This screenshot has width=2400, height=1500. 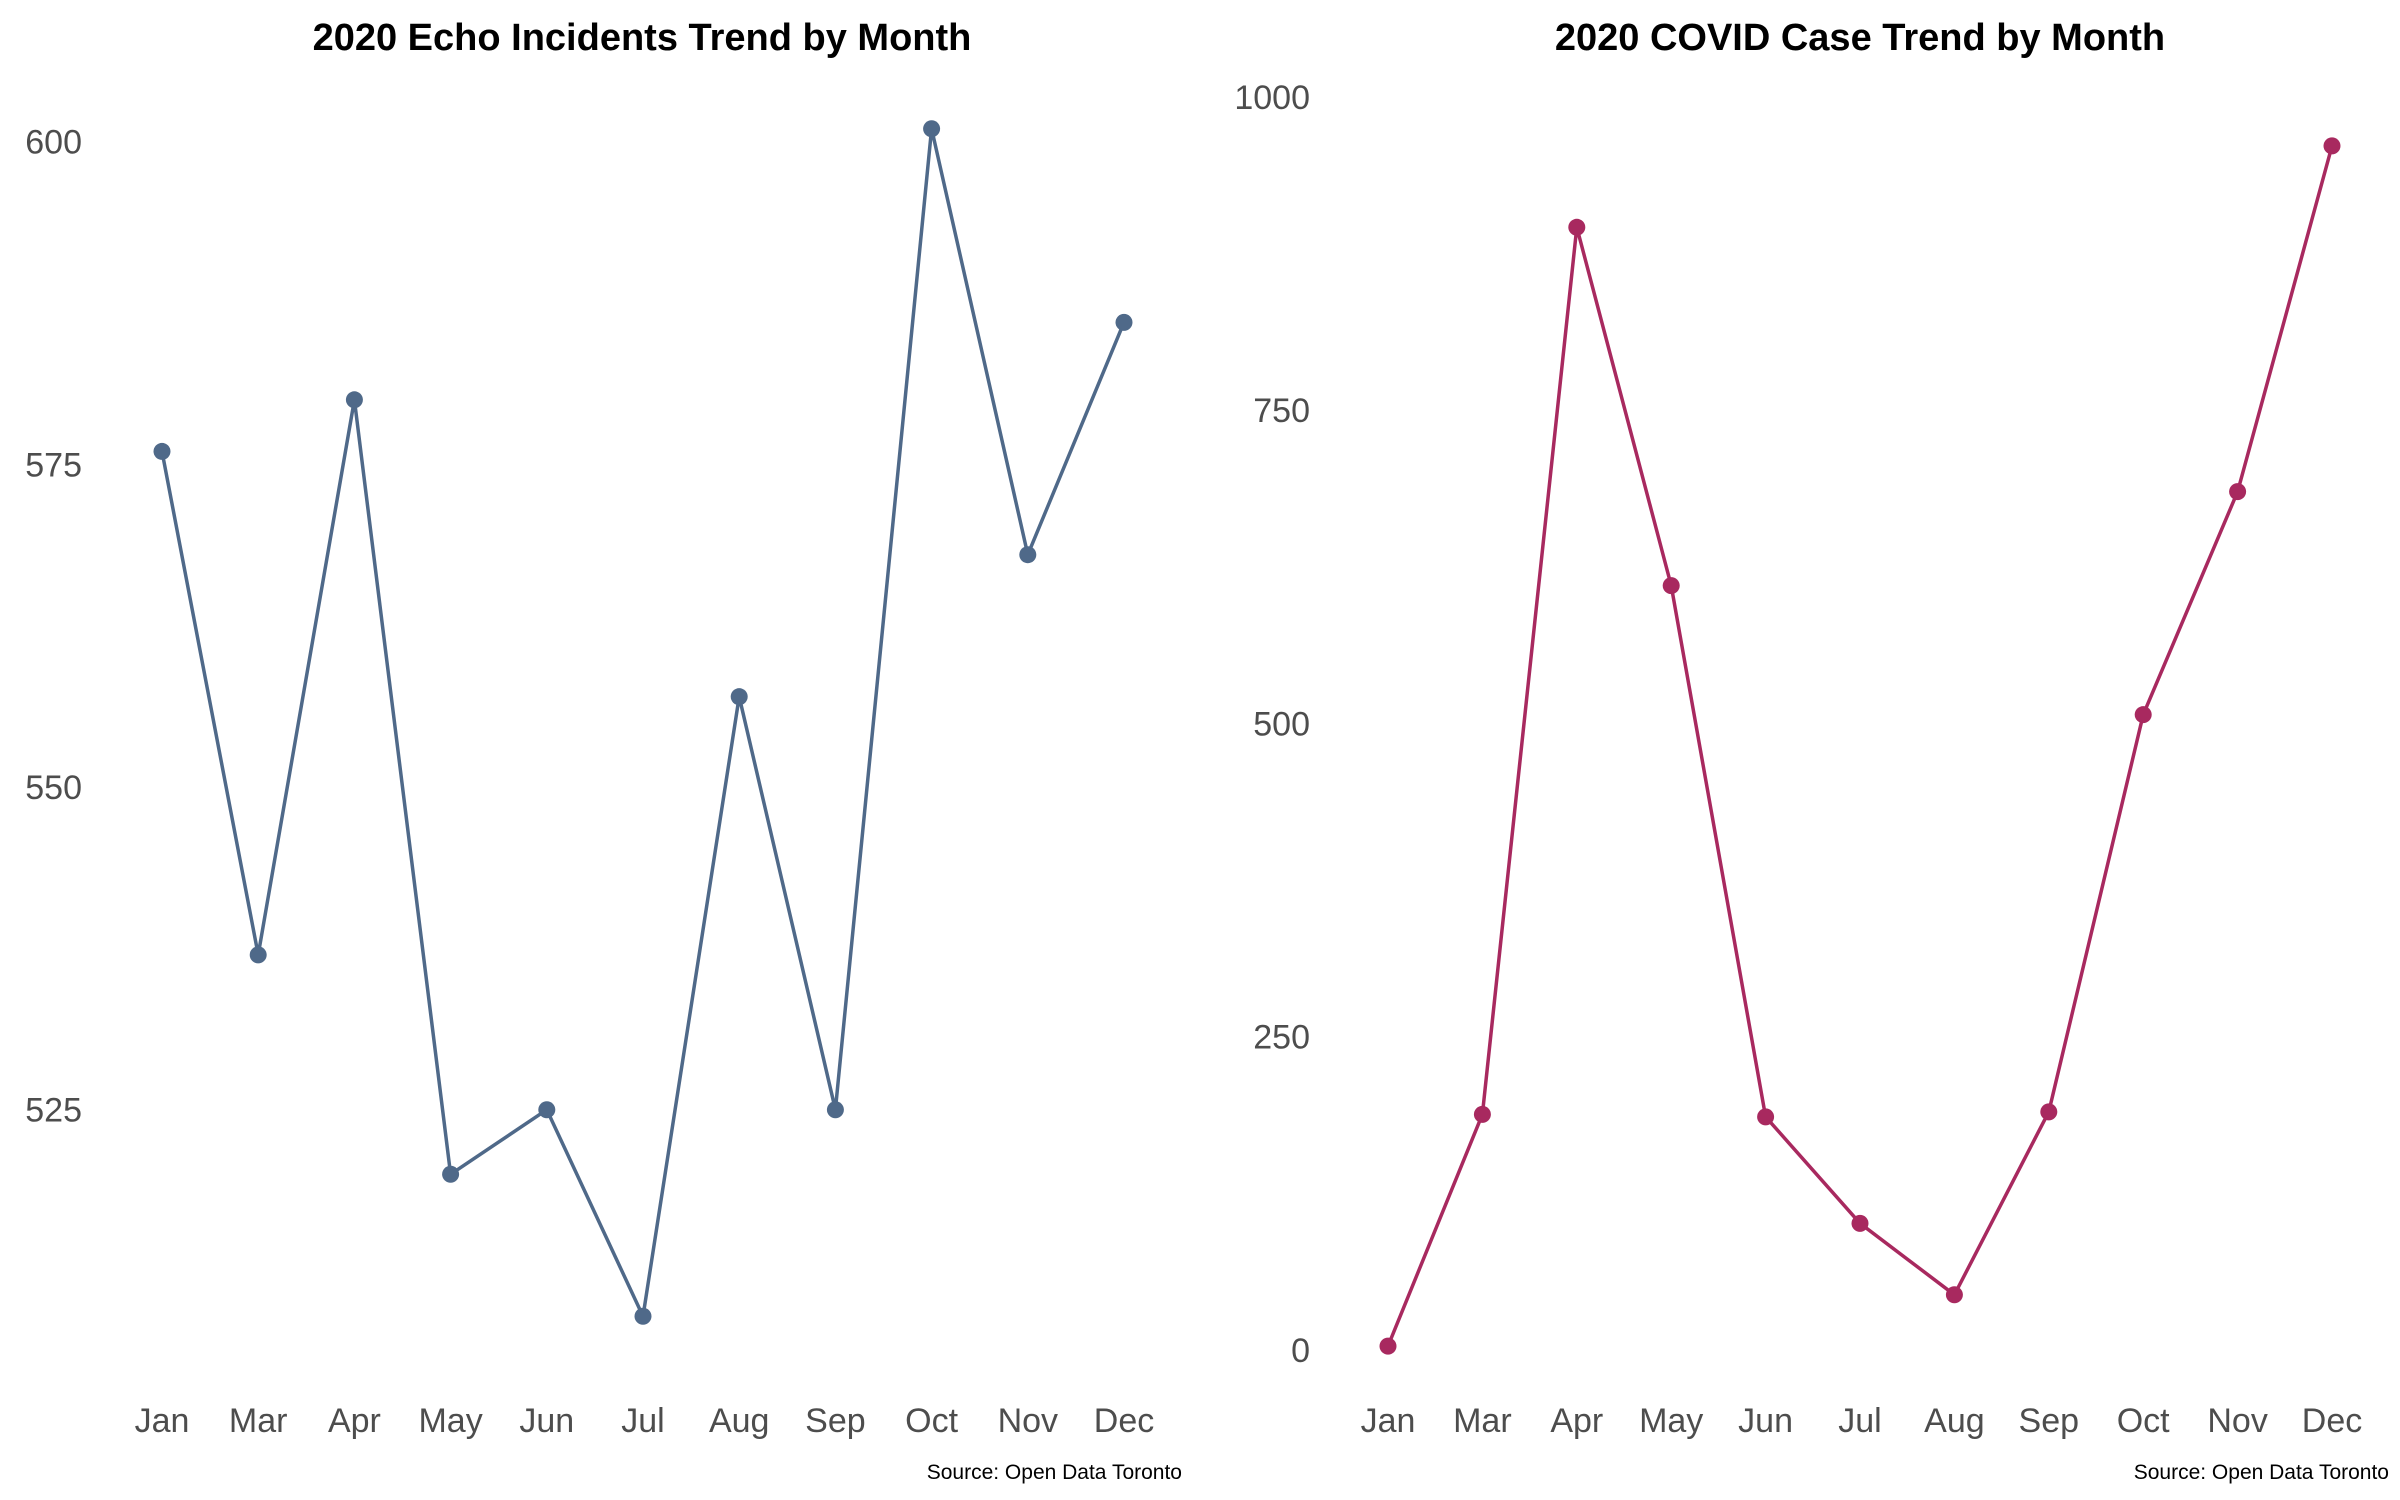 I want to click on y-tick-label: 525, so click(x=53, y=1111).